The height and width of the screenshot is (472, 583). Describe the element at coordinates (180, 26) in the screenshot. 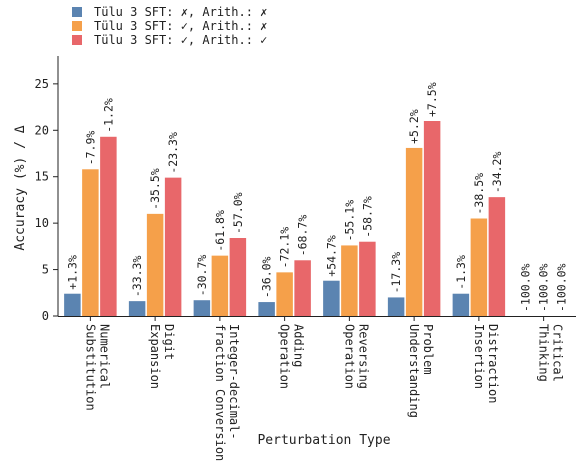

I see `legend-label: Tülu 3 SFT: ✓, Arith.: ✗` at that location.